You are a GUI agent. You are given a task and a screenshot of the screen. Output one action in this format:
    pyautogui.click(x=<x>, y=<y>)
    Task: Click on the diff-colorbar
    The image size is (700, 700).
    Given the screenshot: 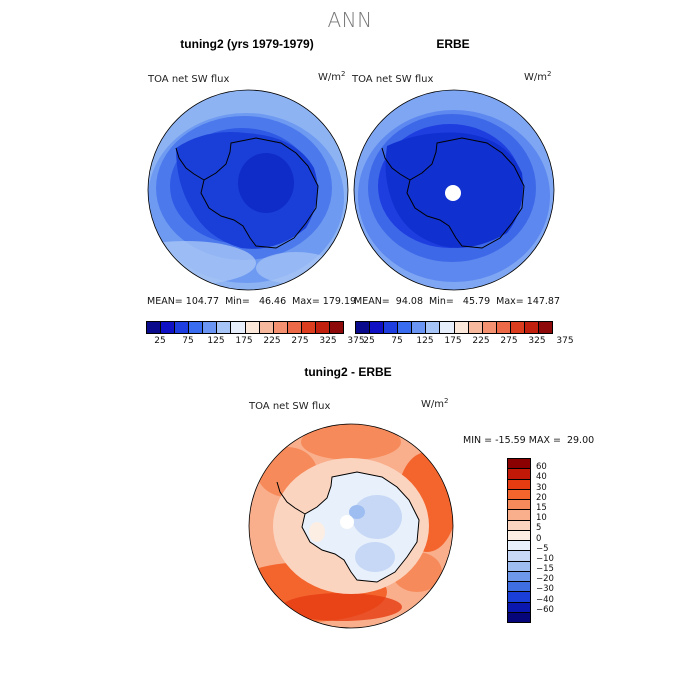 What is the action you would take?
    pyautogui.click(x=519, y=540)
    